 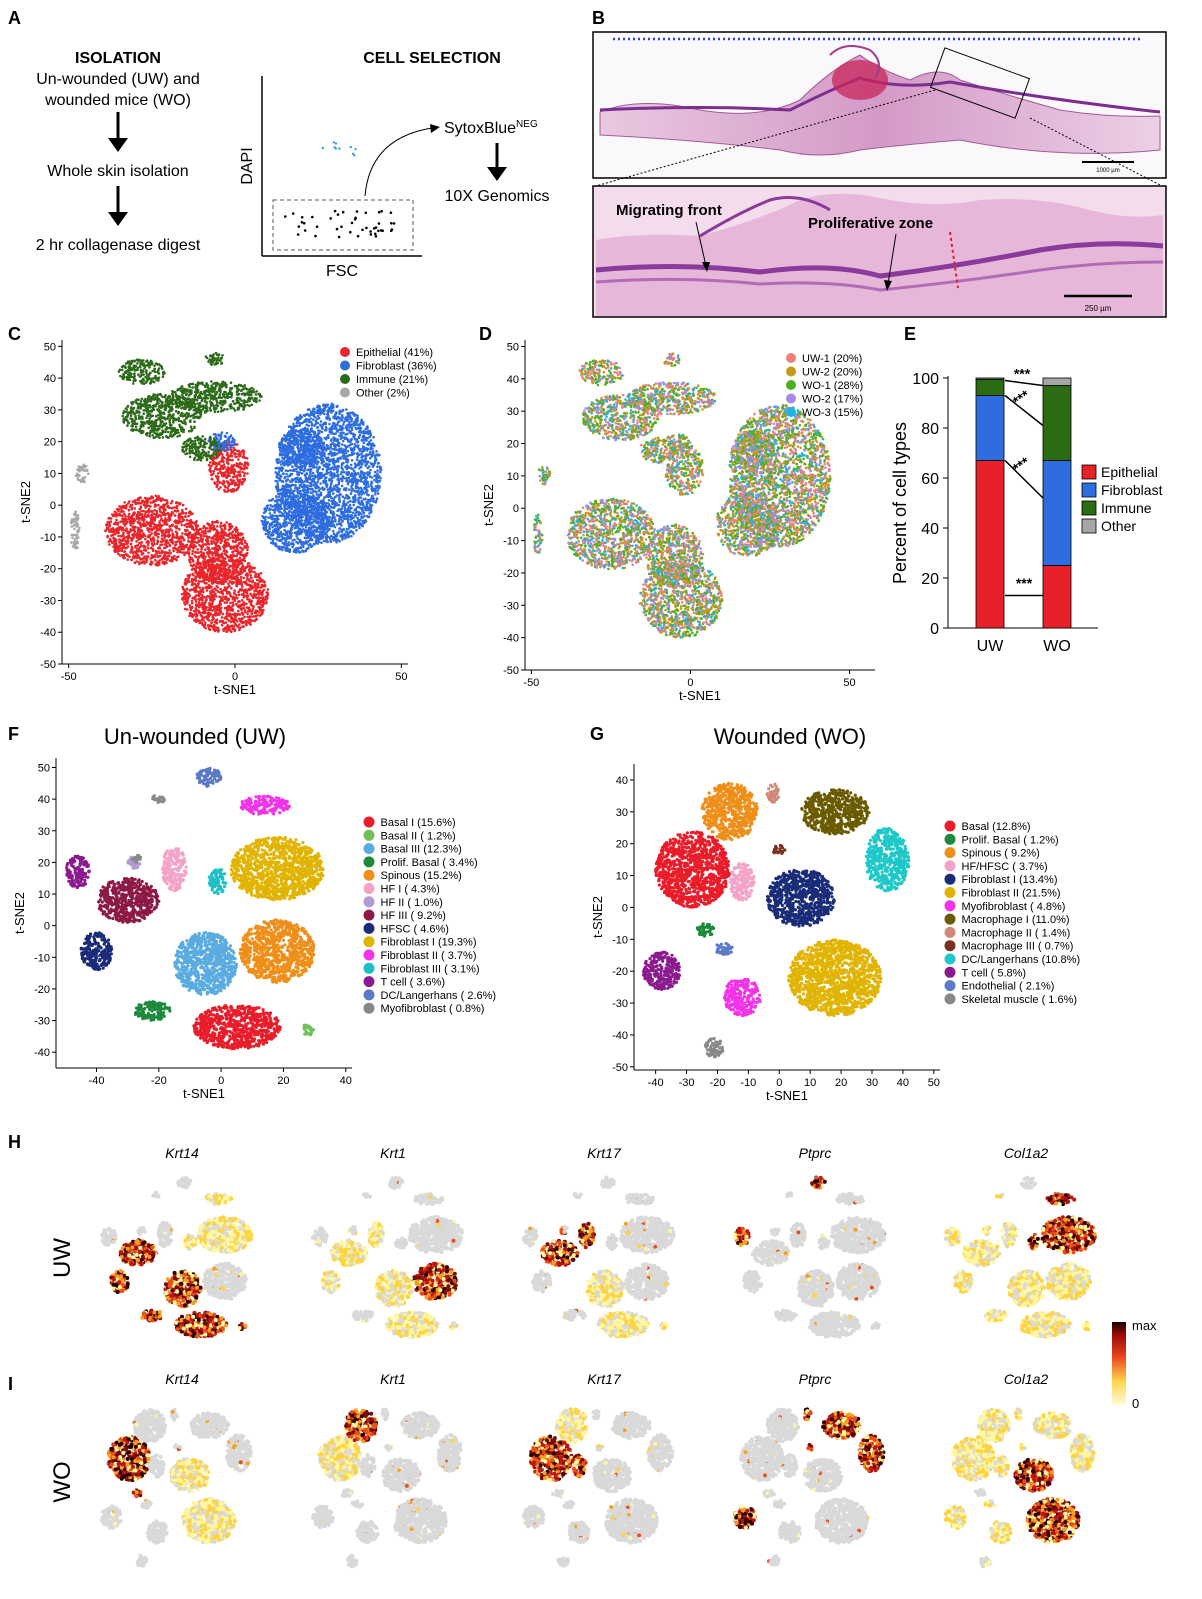 What do you see at coordinates (48, 665) in the screenshot?
I see `y-tick-label: -50` at bounding box center [48, 665].